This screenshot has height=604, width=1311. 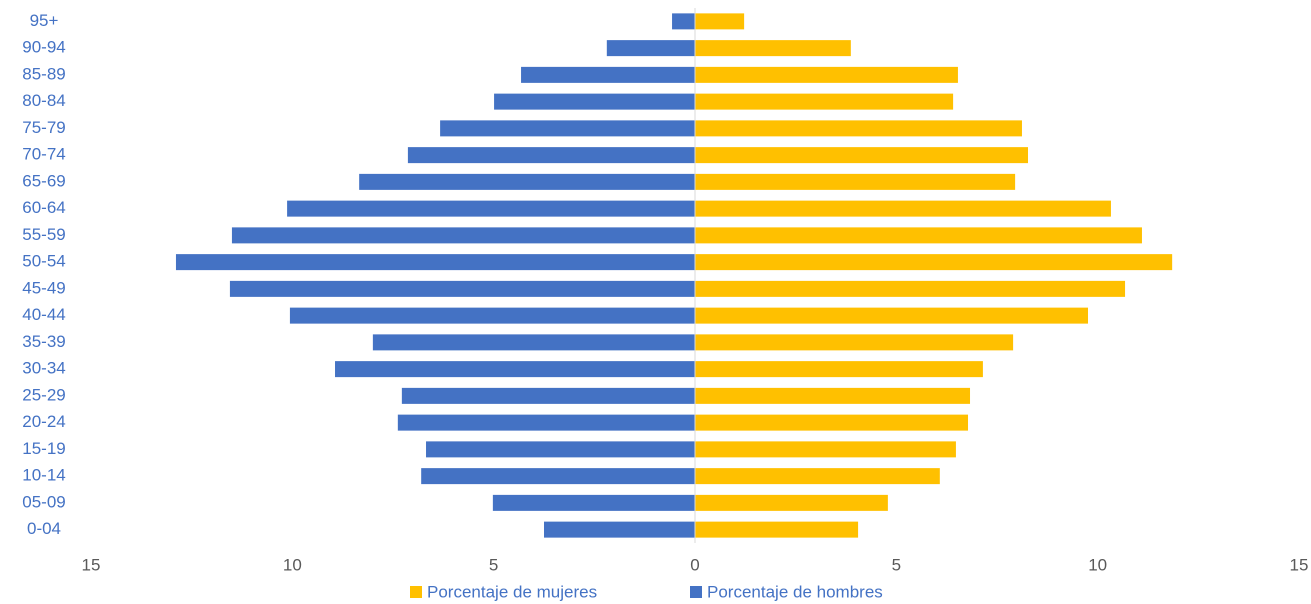 What do you see at coordinates (43, 261) in the screenshot?
I see `y-tick-label: 50-54` at bounding box center [43, 261].